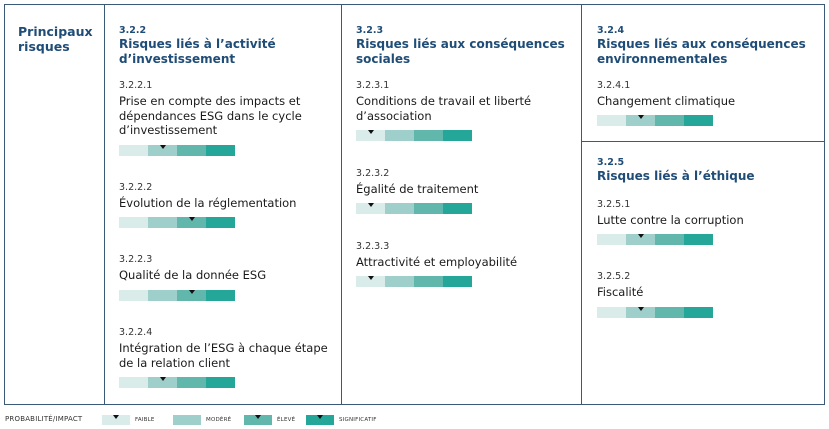  Describe the element at coordinates (226, 196) in the screenshot. I see `risk-item: 3.2.2.2 Évolution de la réglementation` at that location.